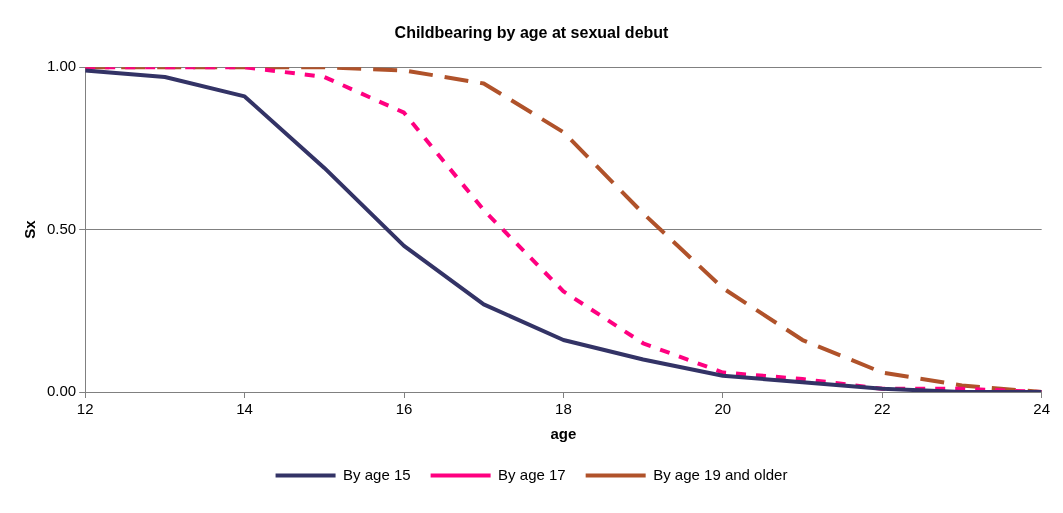 The height and width of the screenshot is (513, 1063). Describe the element at coordinates (563, 434) in the screenshot. I see `x-axis-title: age` at that location.